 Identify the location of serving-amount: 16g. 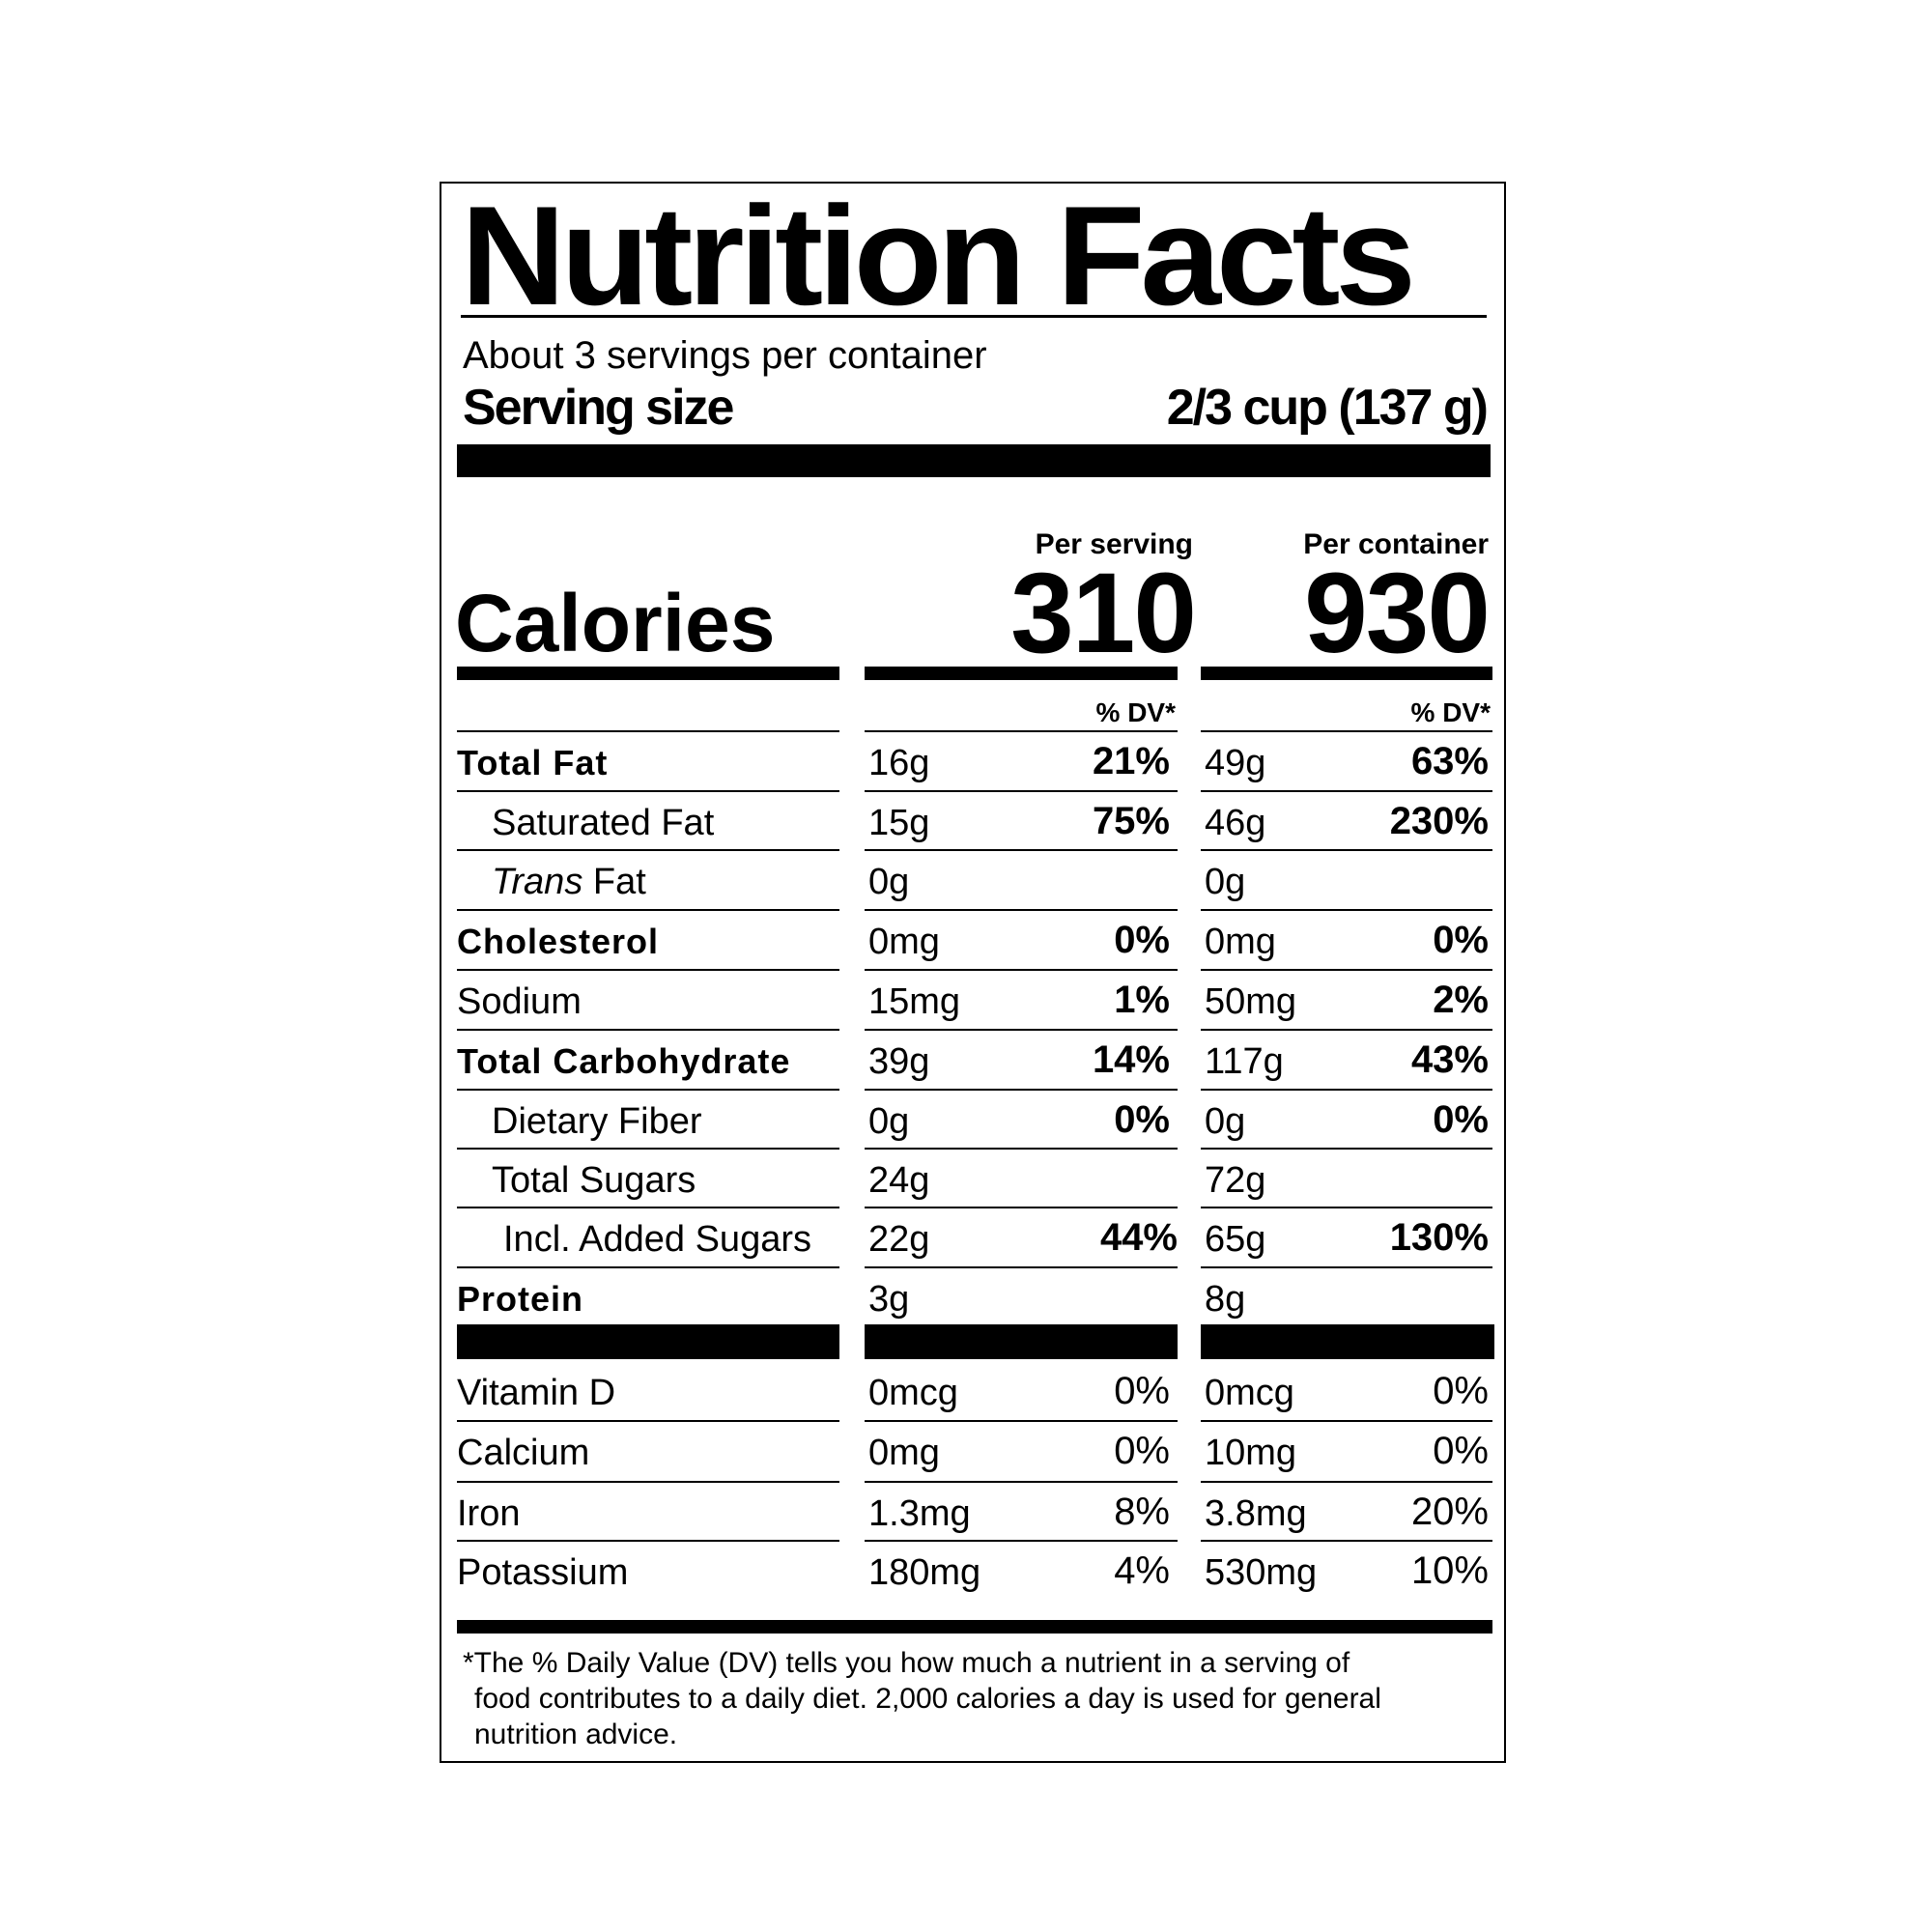
(899, 763).